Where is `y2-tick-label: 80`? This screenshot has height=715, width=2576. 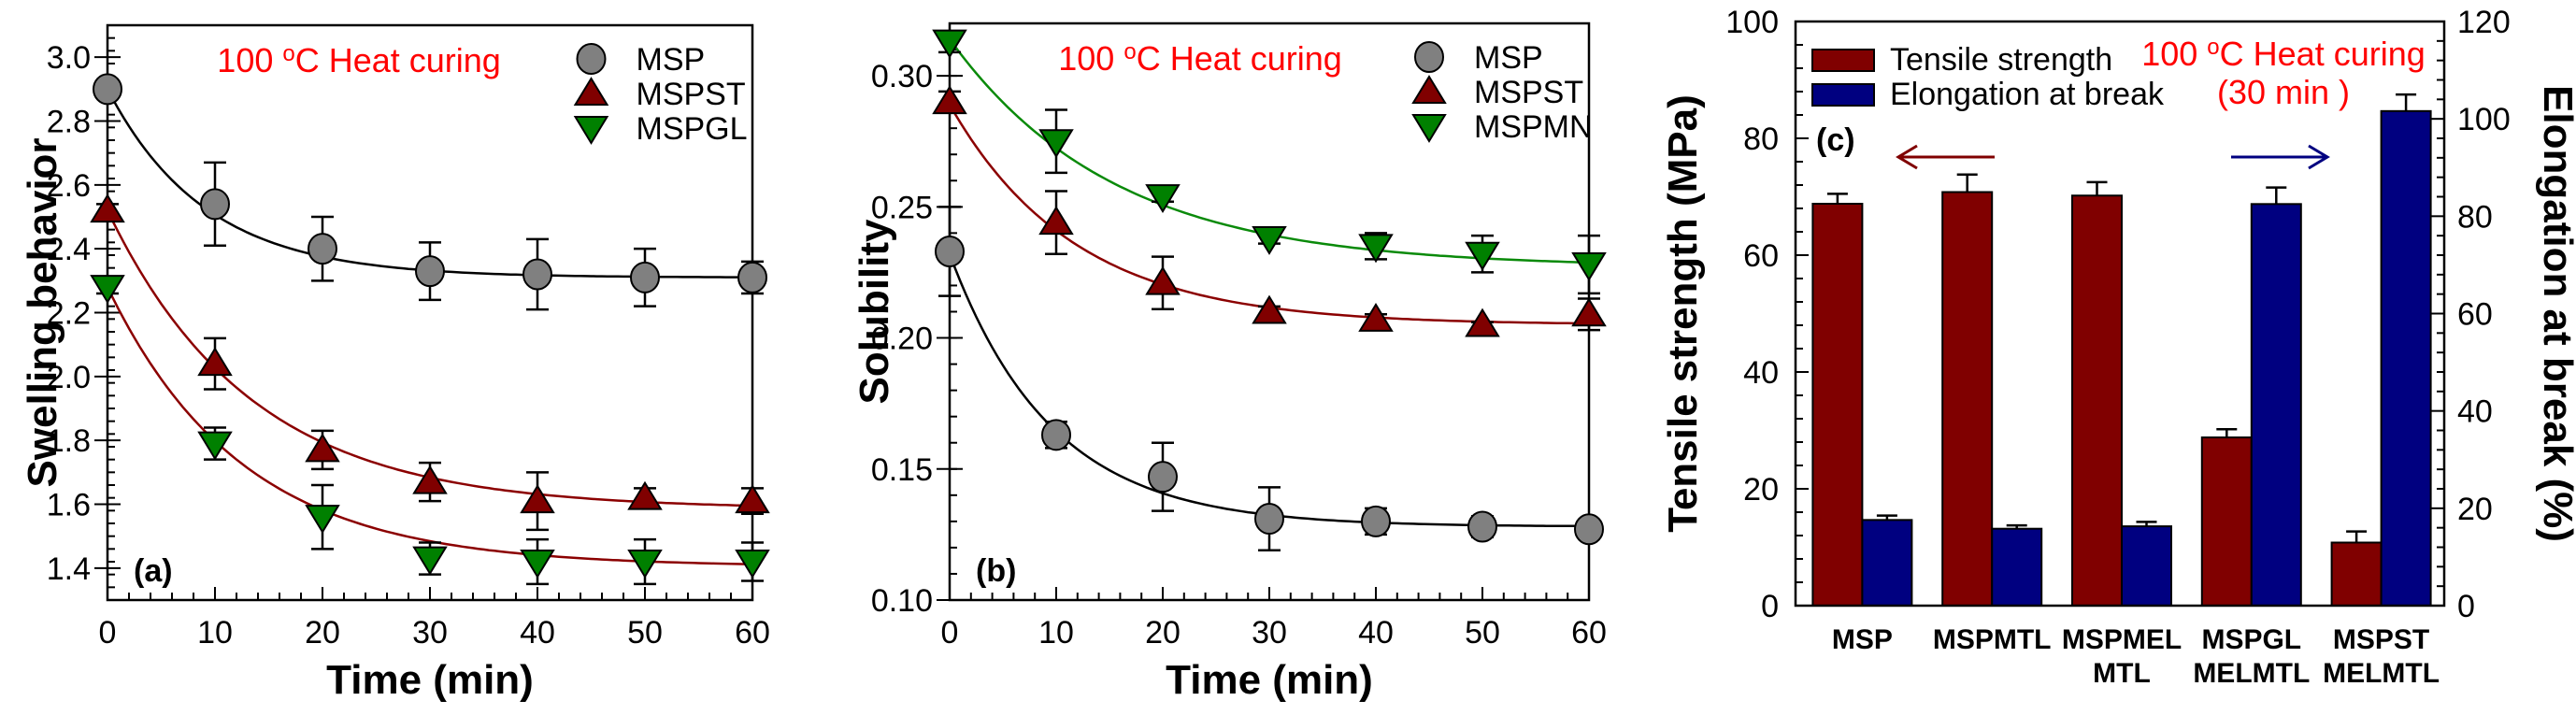
y2-tick-label: 80 is located at coordinates (2475, 217).